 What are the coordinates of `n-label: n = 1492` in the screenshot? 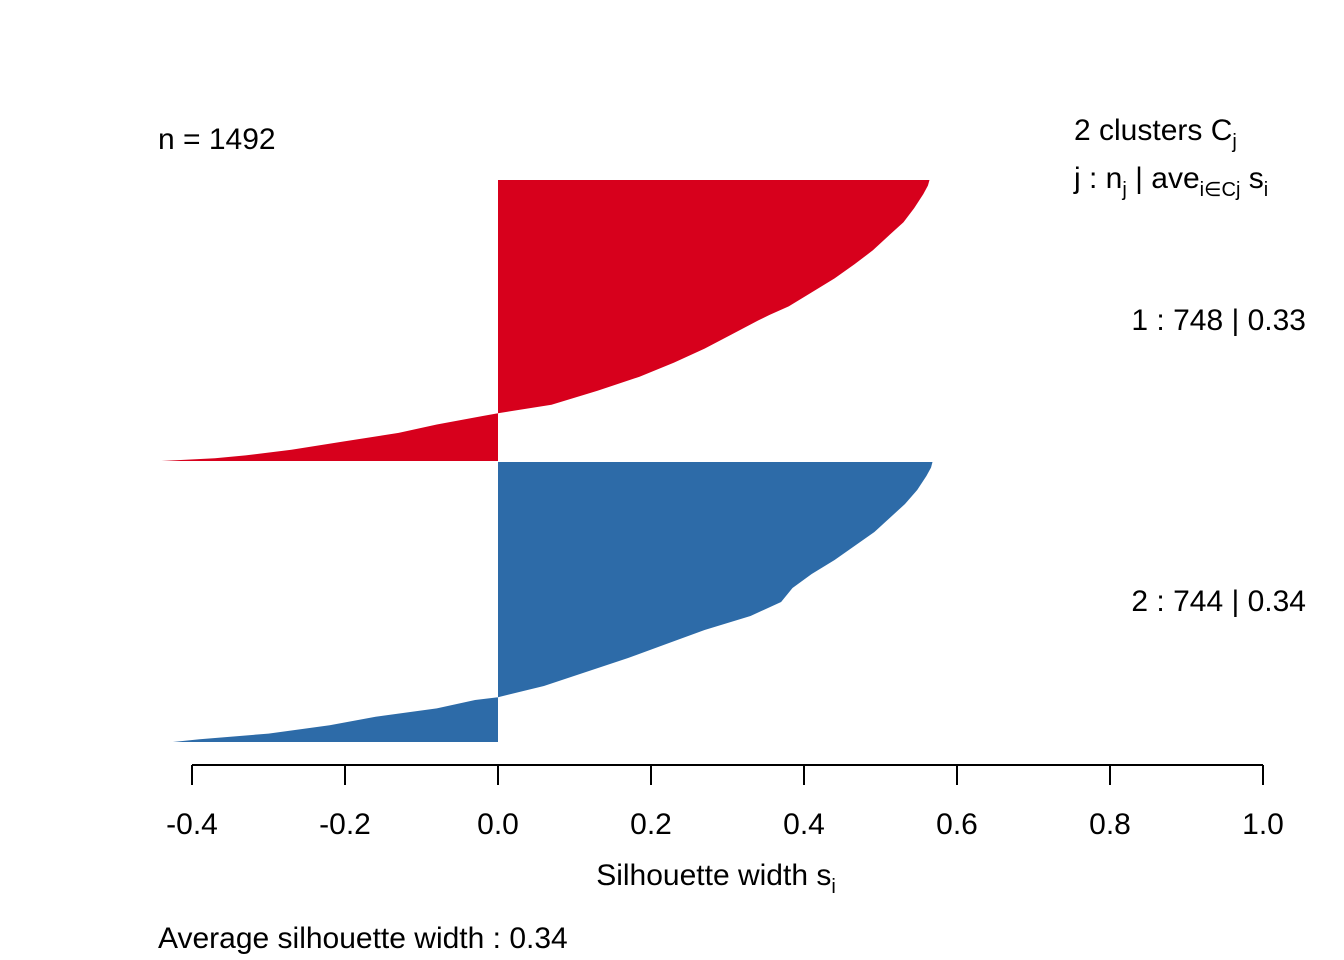 It's located at (217, 139).